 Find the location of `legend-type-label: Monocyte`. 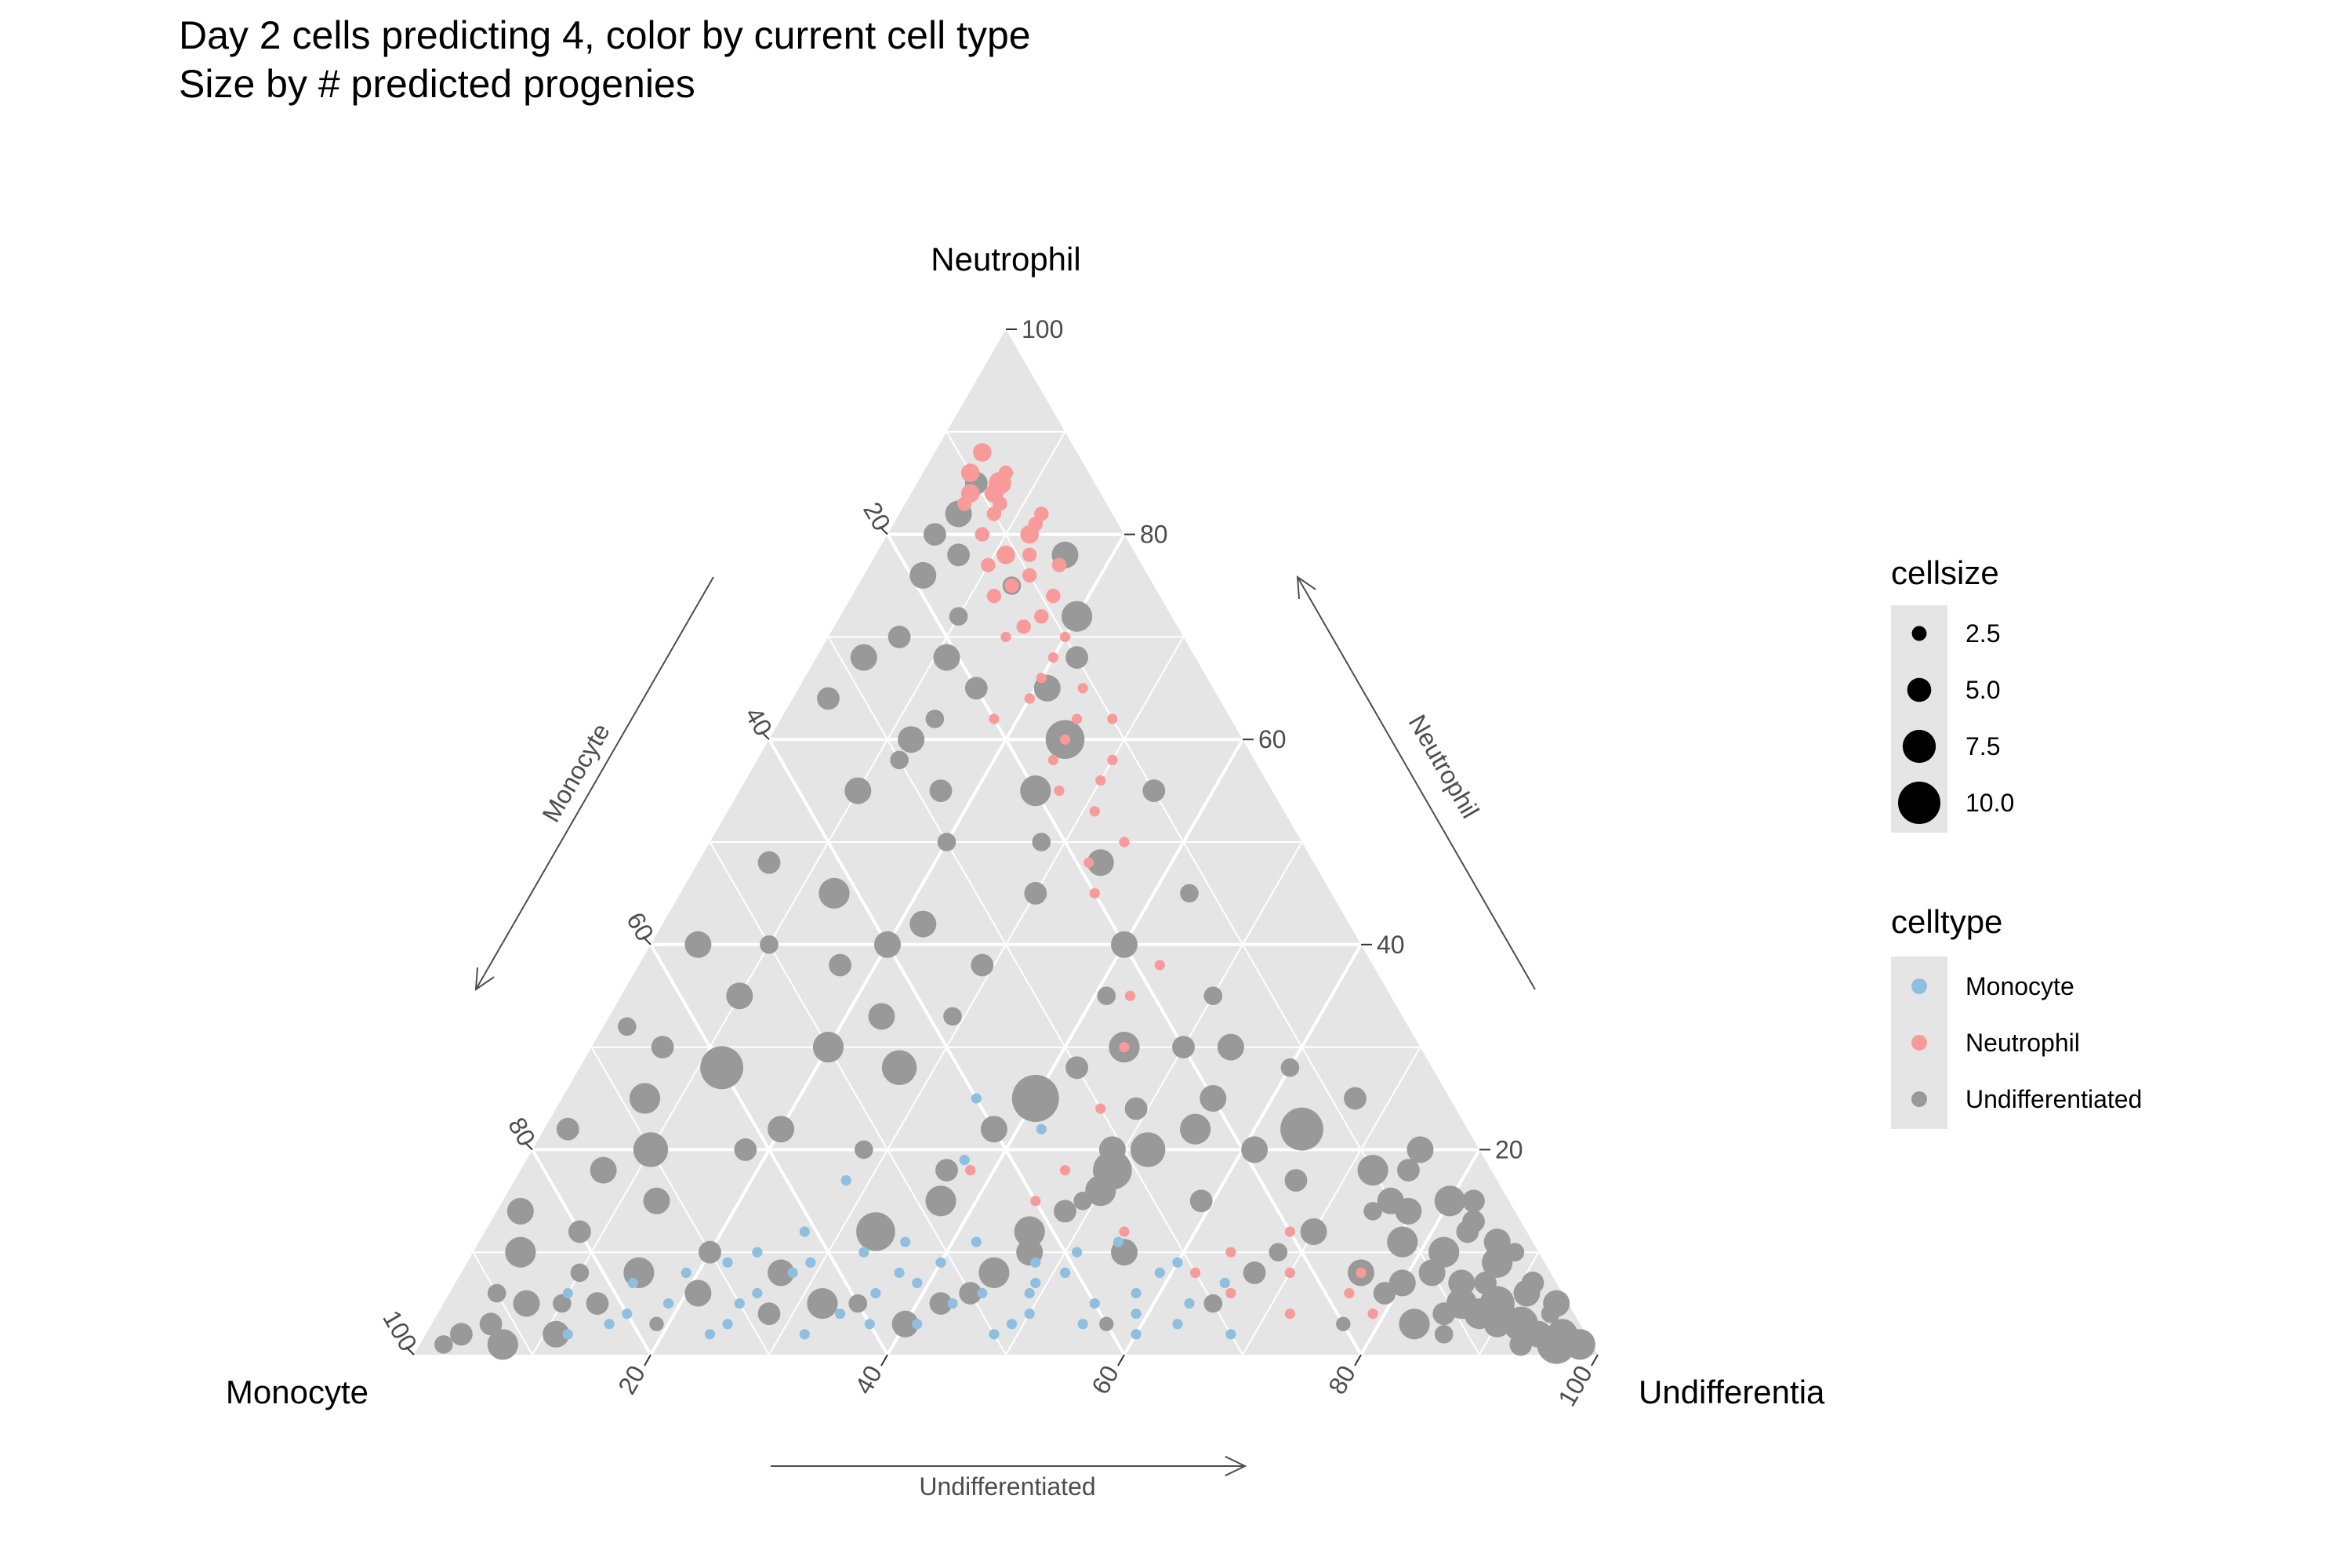

legend-type-label: Monocyte is located at coordinates (2019, 986).